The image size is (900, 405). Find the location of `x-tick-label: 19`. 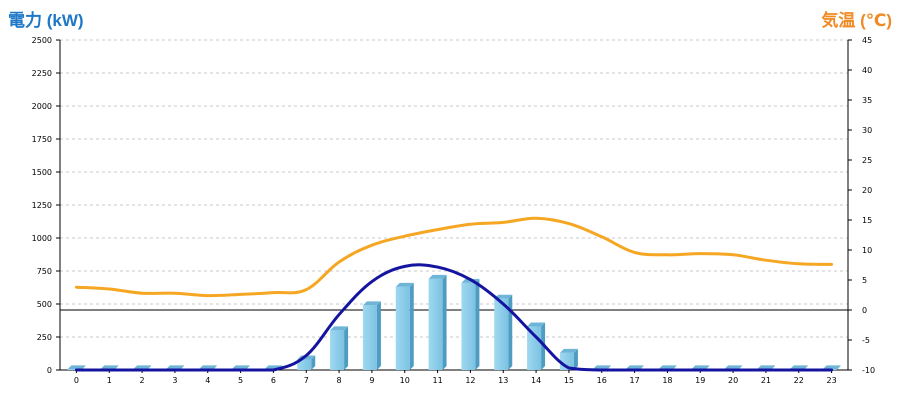

x-tick-label: 19 is located at coordinates (700, 380).